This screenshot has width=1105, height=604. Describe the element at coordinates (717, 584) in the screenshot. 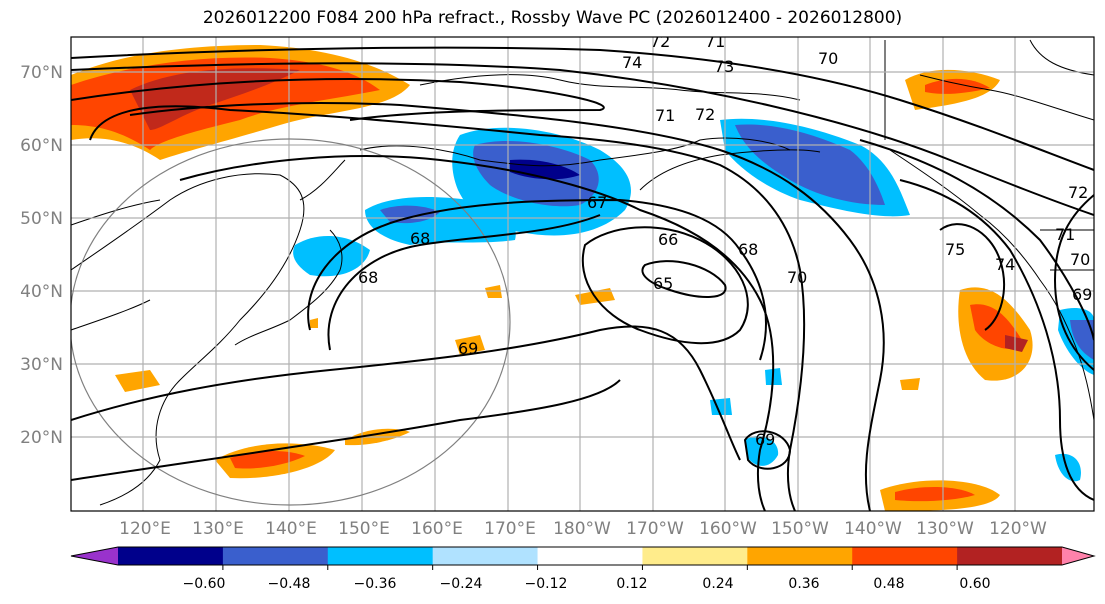

I see `colorbar-tick-label: 0.24` at that location.